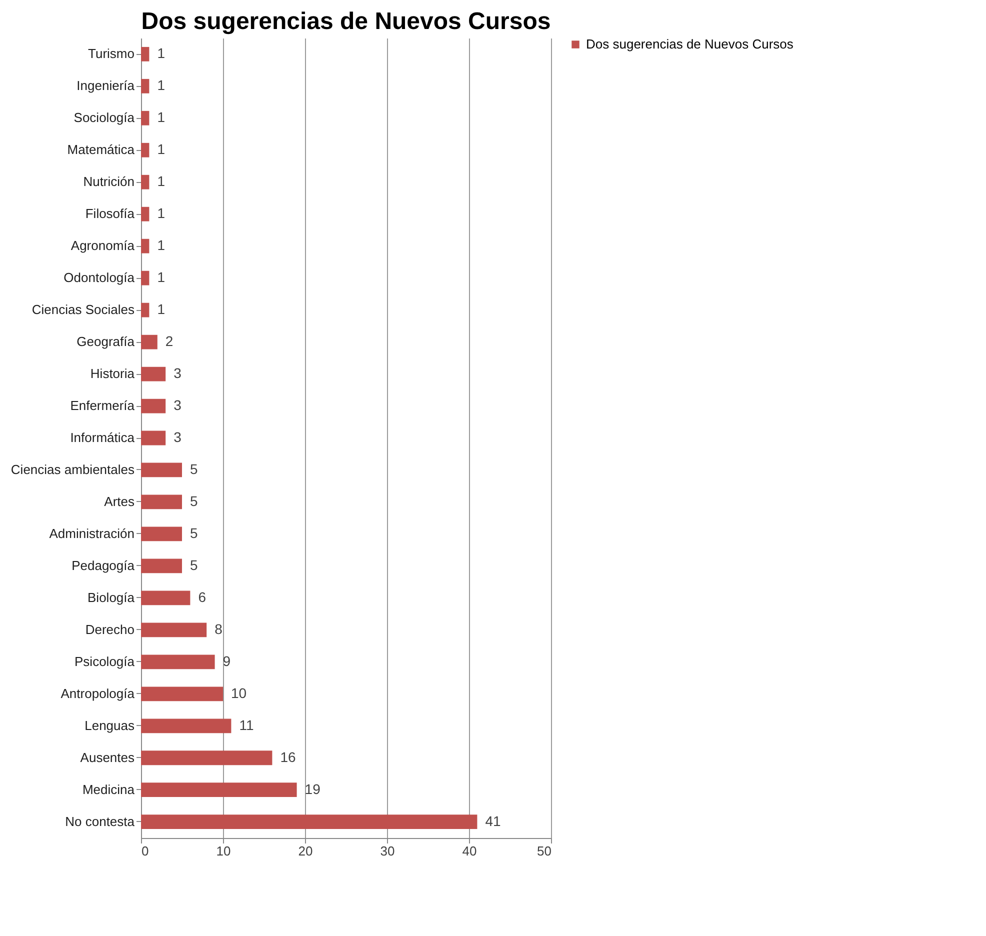 This screenshot has height=936, width=986. What do you see at coordinates (101, 150) in the screenshot?
I see `y-tick-label: Matemática` at bounding box center [101, 150].